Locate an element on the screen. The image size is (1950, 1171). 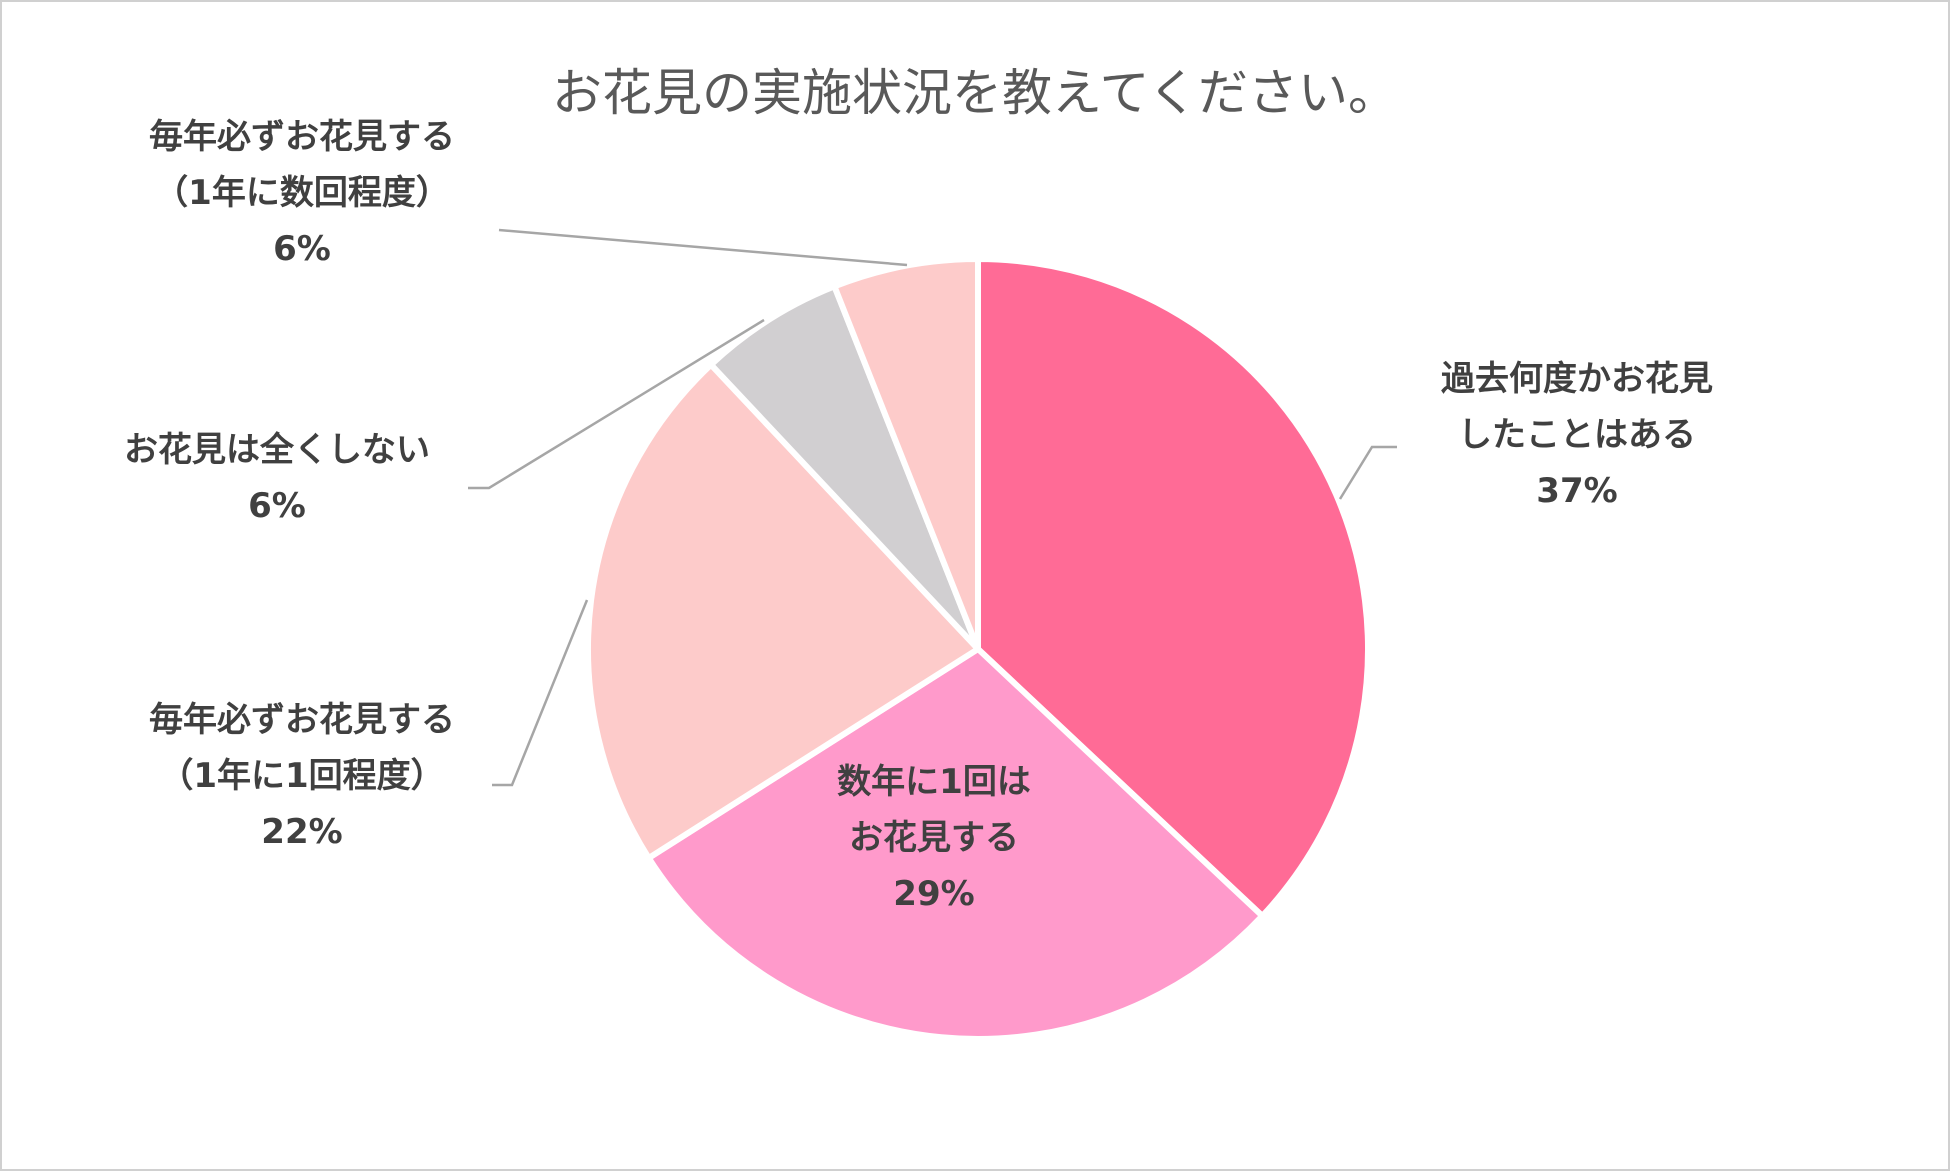
data-label: お花見は全くしない 6% is located at coordinates (277, 478).